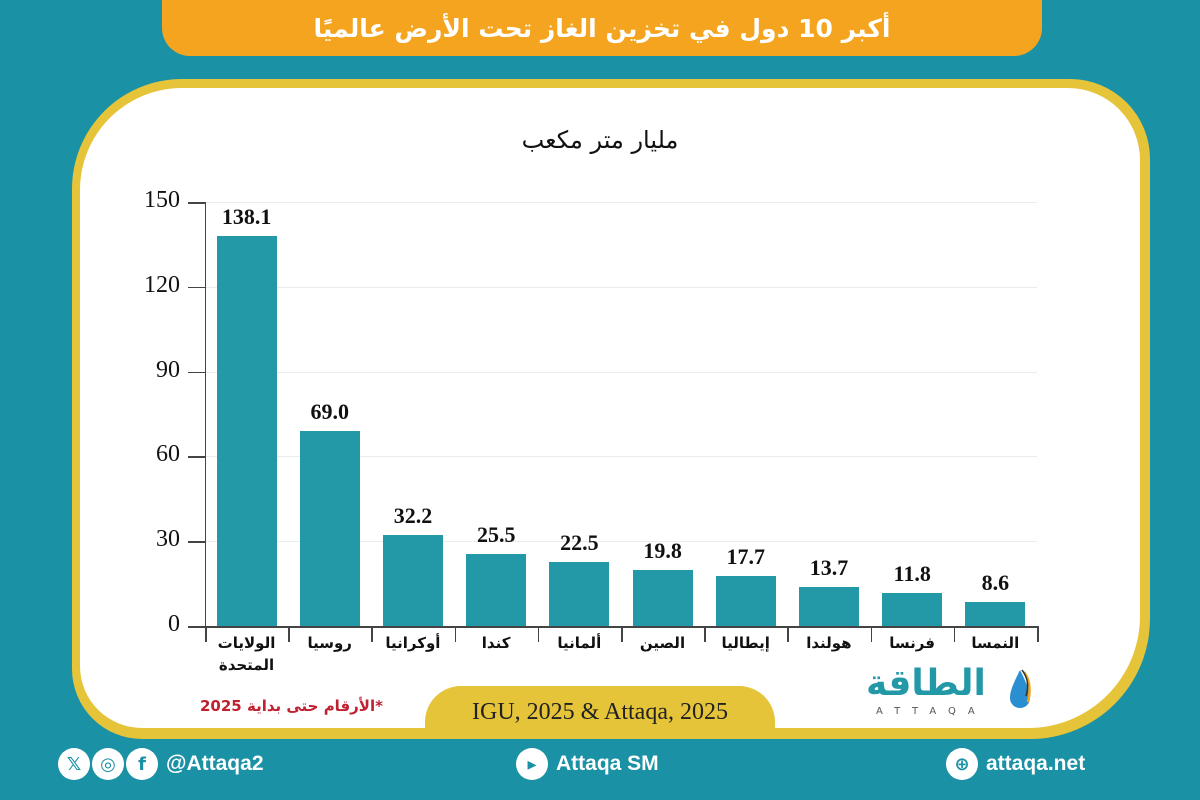 The width and height of the screenshot is (1200, 800). What do you see at coordinates (662, 551) in the screenshot?
I see `bar-value-label: 19.8` at bounding box center [662, 551].